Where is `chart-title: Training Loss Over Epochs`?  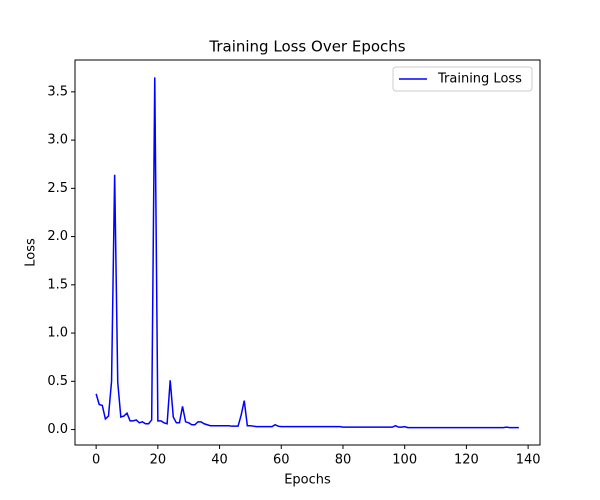
chart-title: Training Loss Over Epochs is located at coordinates (306, 47).